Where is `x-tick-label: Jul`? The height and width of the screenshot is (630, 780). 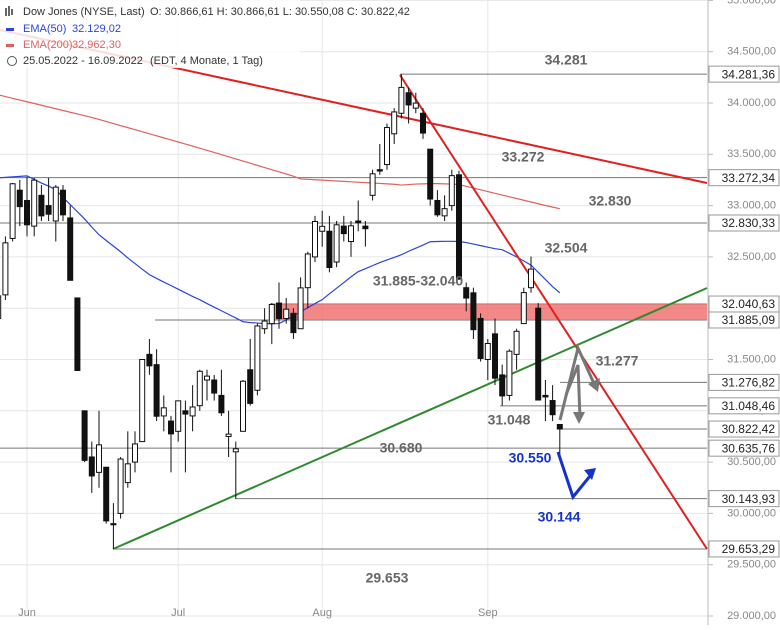
x-tick-label: Jul is located at coordinates (178, 613).